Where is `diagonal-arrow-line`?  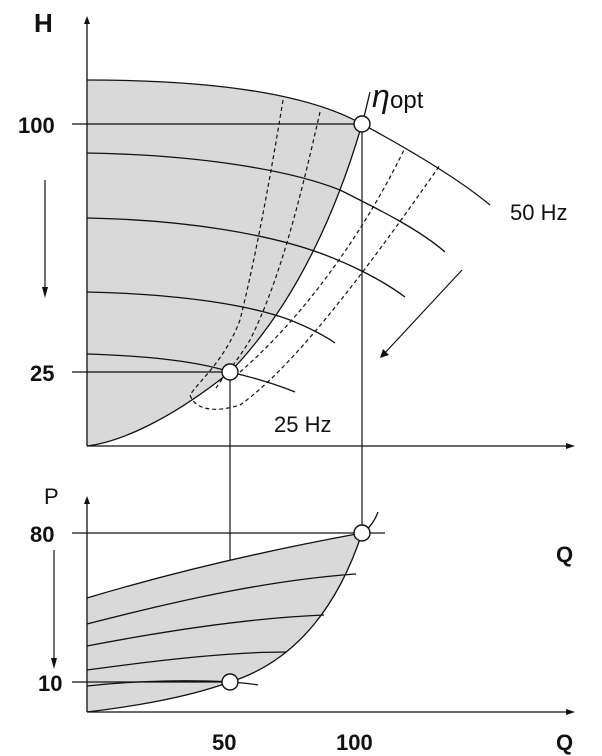 diagonal-arrow-line is located at coordinates (422, 312).